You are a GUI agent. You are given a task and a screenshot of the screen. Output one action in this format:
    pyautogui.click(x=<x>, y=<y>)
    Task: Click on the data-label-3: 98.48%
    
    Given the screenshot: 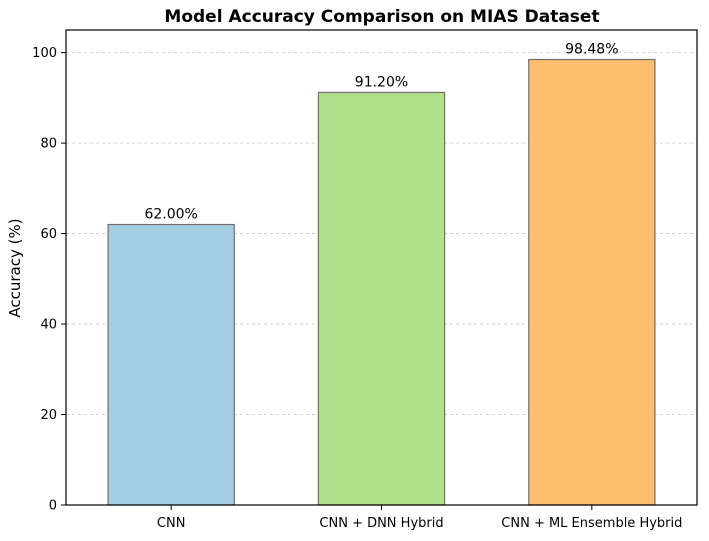 What is the action you would take?
    pyautogui.click(x=591, y=49)
    